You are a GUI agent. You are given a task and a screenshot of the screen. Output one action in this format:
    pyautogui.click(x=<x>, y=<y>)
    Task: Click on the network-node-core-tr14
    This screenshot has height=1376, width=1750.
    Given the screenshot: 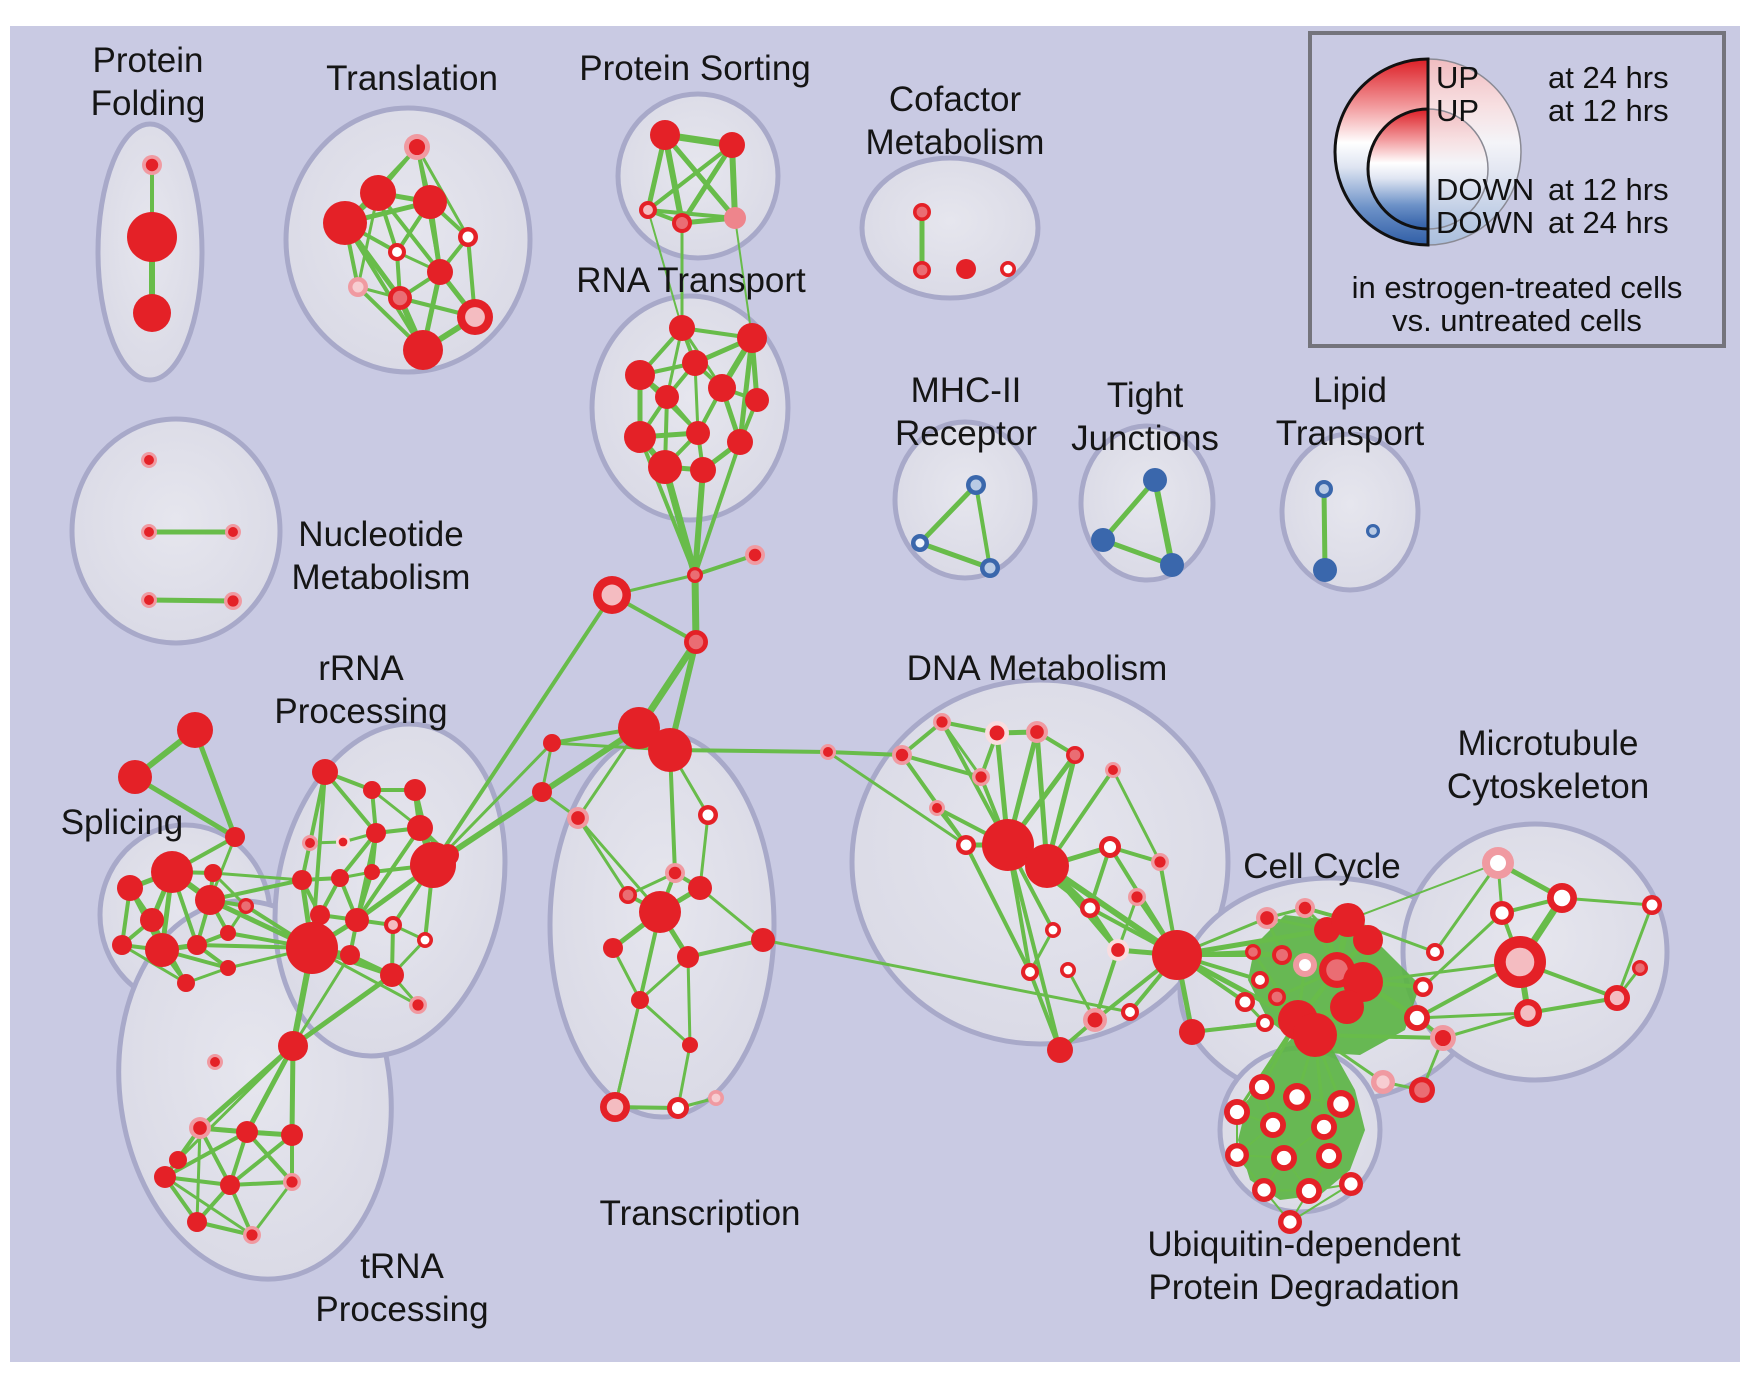 What is the action you would take?
    pyautogui.click(x=615, y=1107)
    